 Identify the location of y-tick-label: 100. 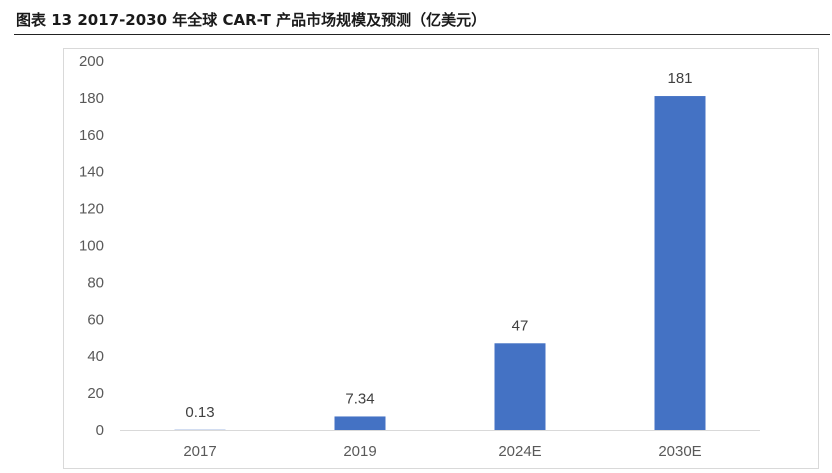
(91, 246).